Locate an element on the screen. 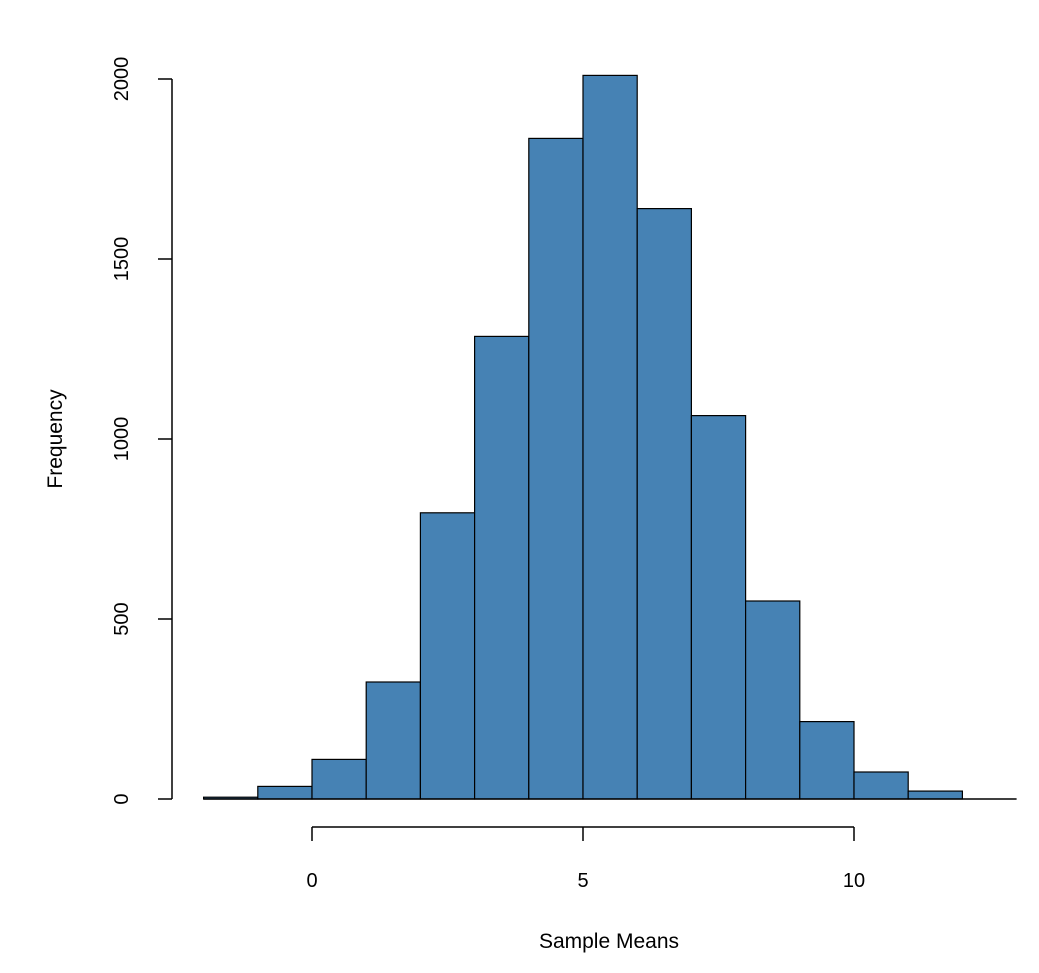  y-tick-label: 2000 is located at coordinates (122, 79).